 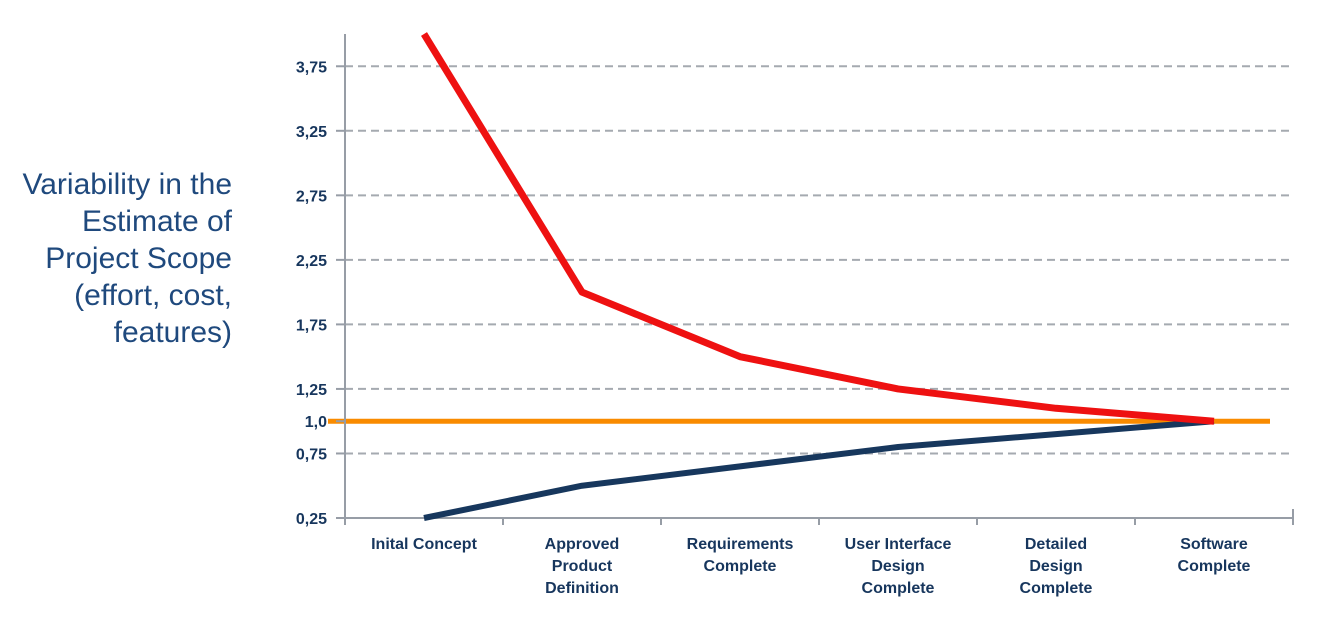 What do you see at coordinates (311, 261) in the screenshot?
I see `y-tick-label: 2,25` at bounding box center [311, 261].